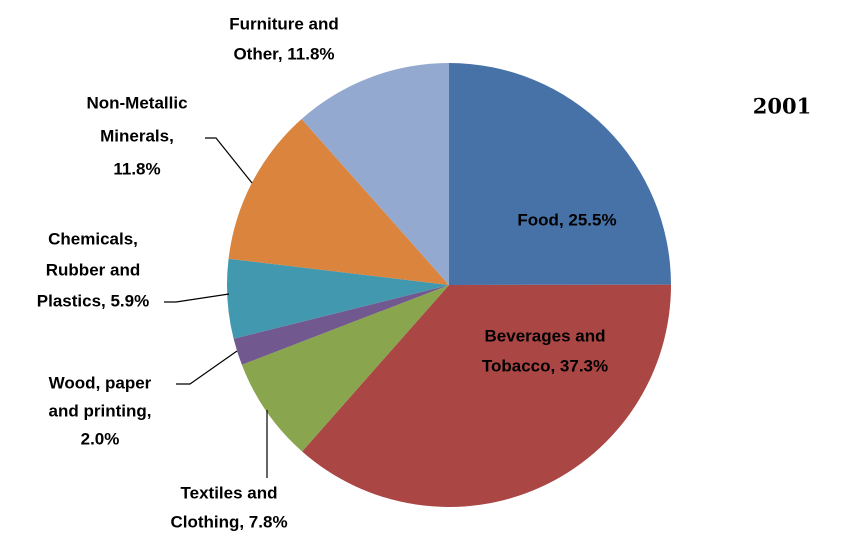  Describe the element at coordinates (229, 492) in the screenshot. I see `data-label: Textiles and` at that location.